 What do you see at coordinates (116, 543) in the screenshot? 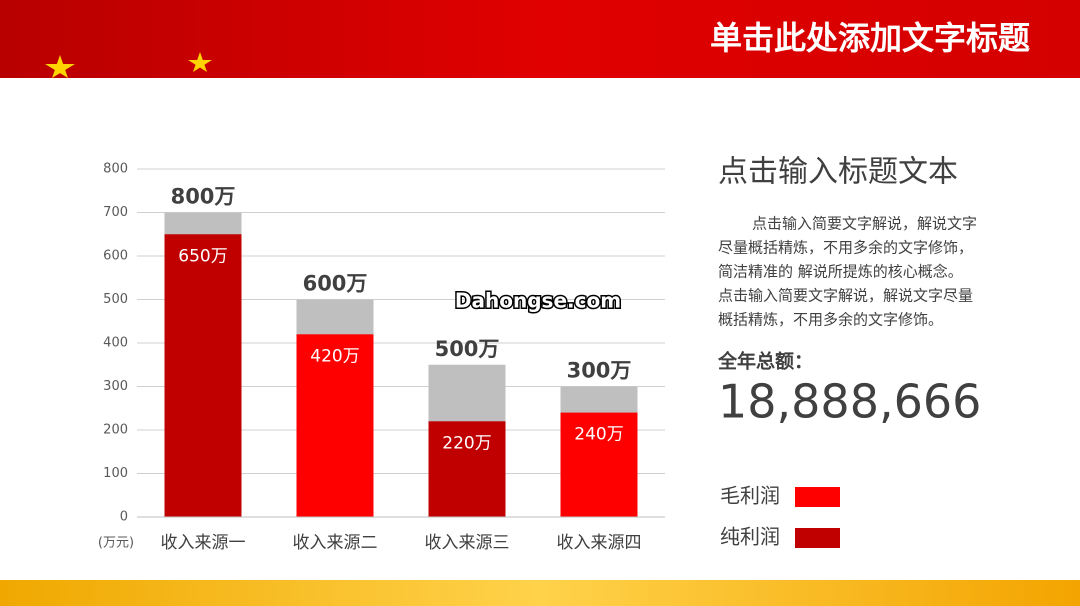
I see `y-unit: (万元)` at bounding box center [116, 543].